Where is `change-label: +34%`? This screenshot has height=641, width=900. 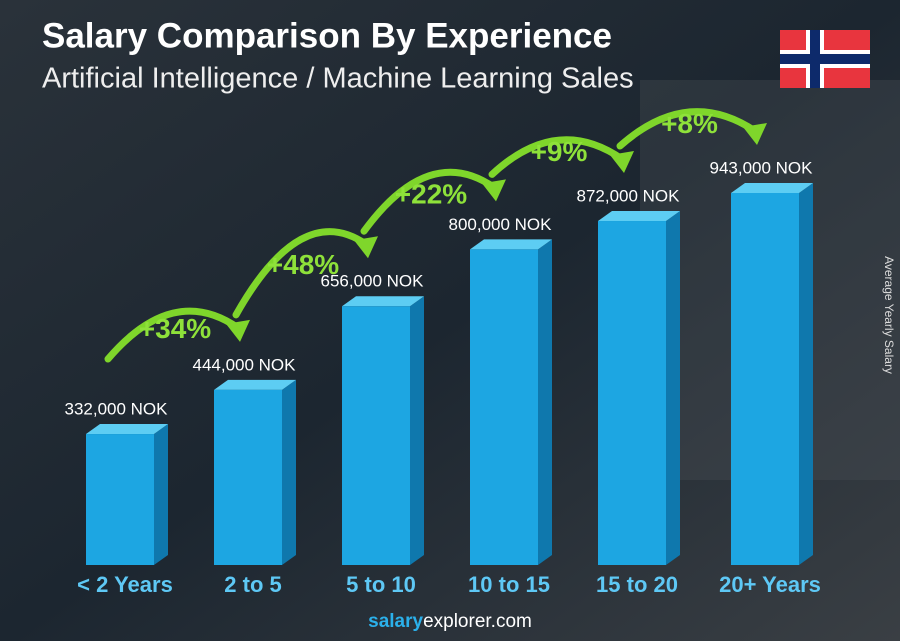 change-label: +34% is located at coordinates (175, 328).